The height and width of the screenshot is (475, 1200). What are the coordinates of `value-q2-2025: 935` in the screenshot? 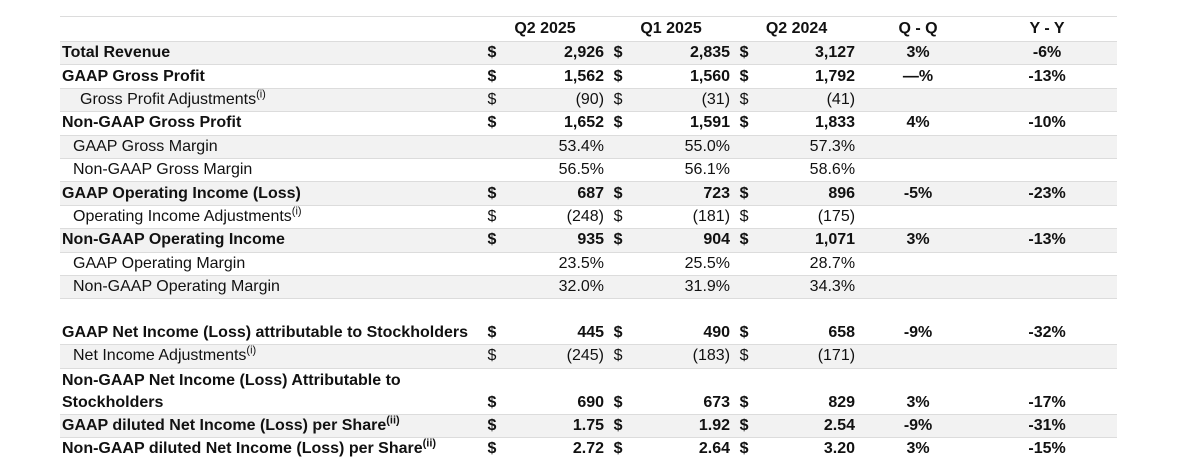 It's located at (555, 240).